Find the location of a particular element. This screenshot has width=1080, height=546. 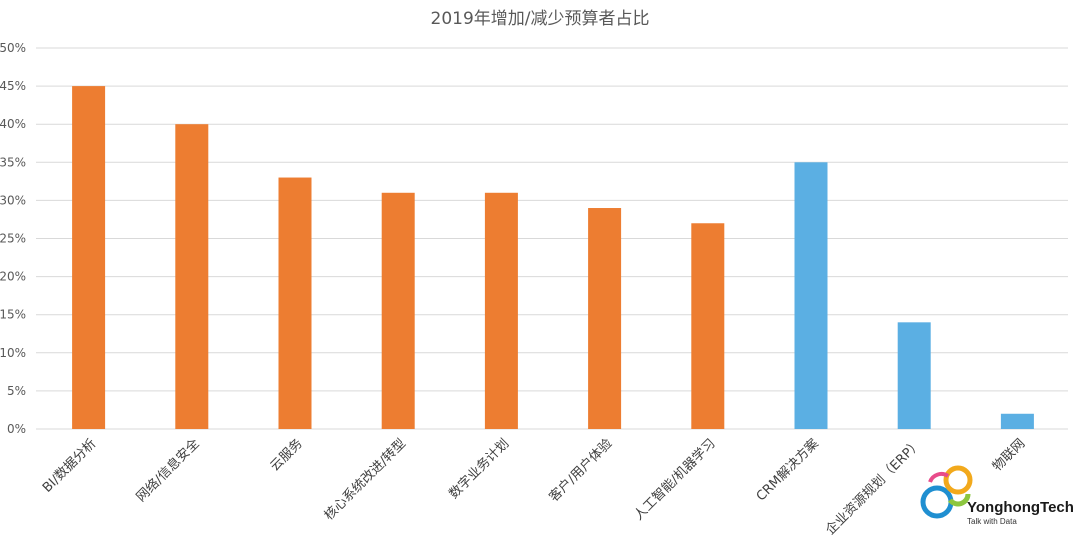

x-tick-label: CRM解决方案 is located at coordinates (787, 470).